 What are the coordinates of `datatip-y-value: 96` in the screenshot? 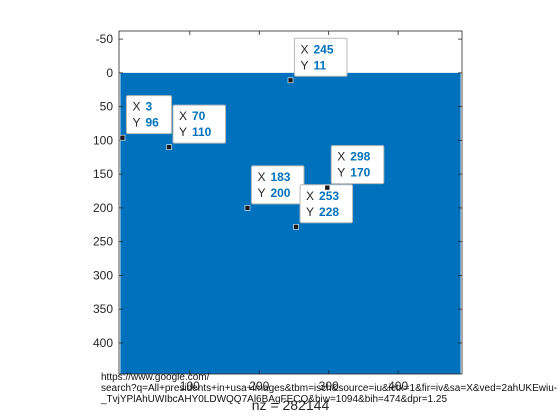 It's located at (152, 123).